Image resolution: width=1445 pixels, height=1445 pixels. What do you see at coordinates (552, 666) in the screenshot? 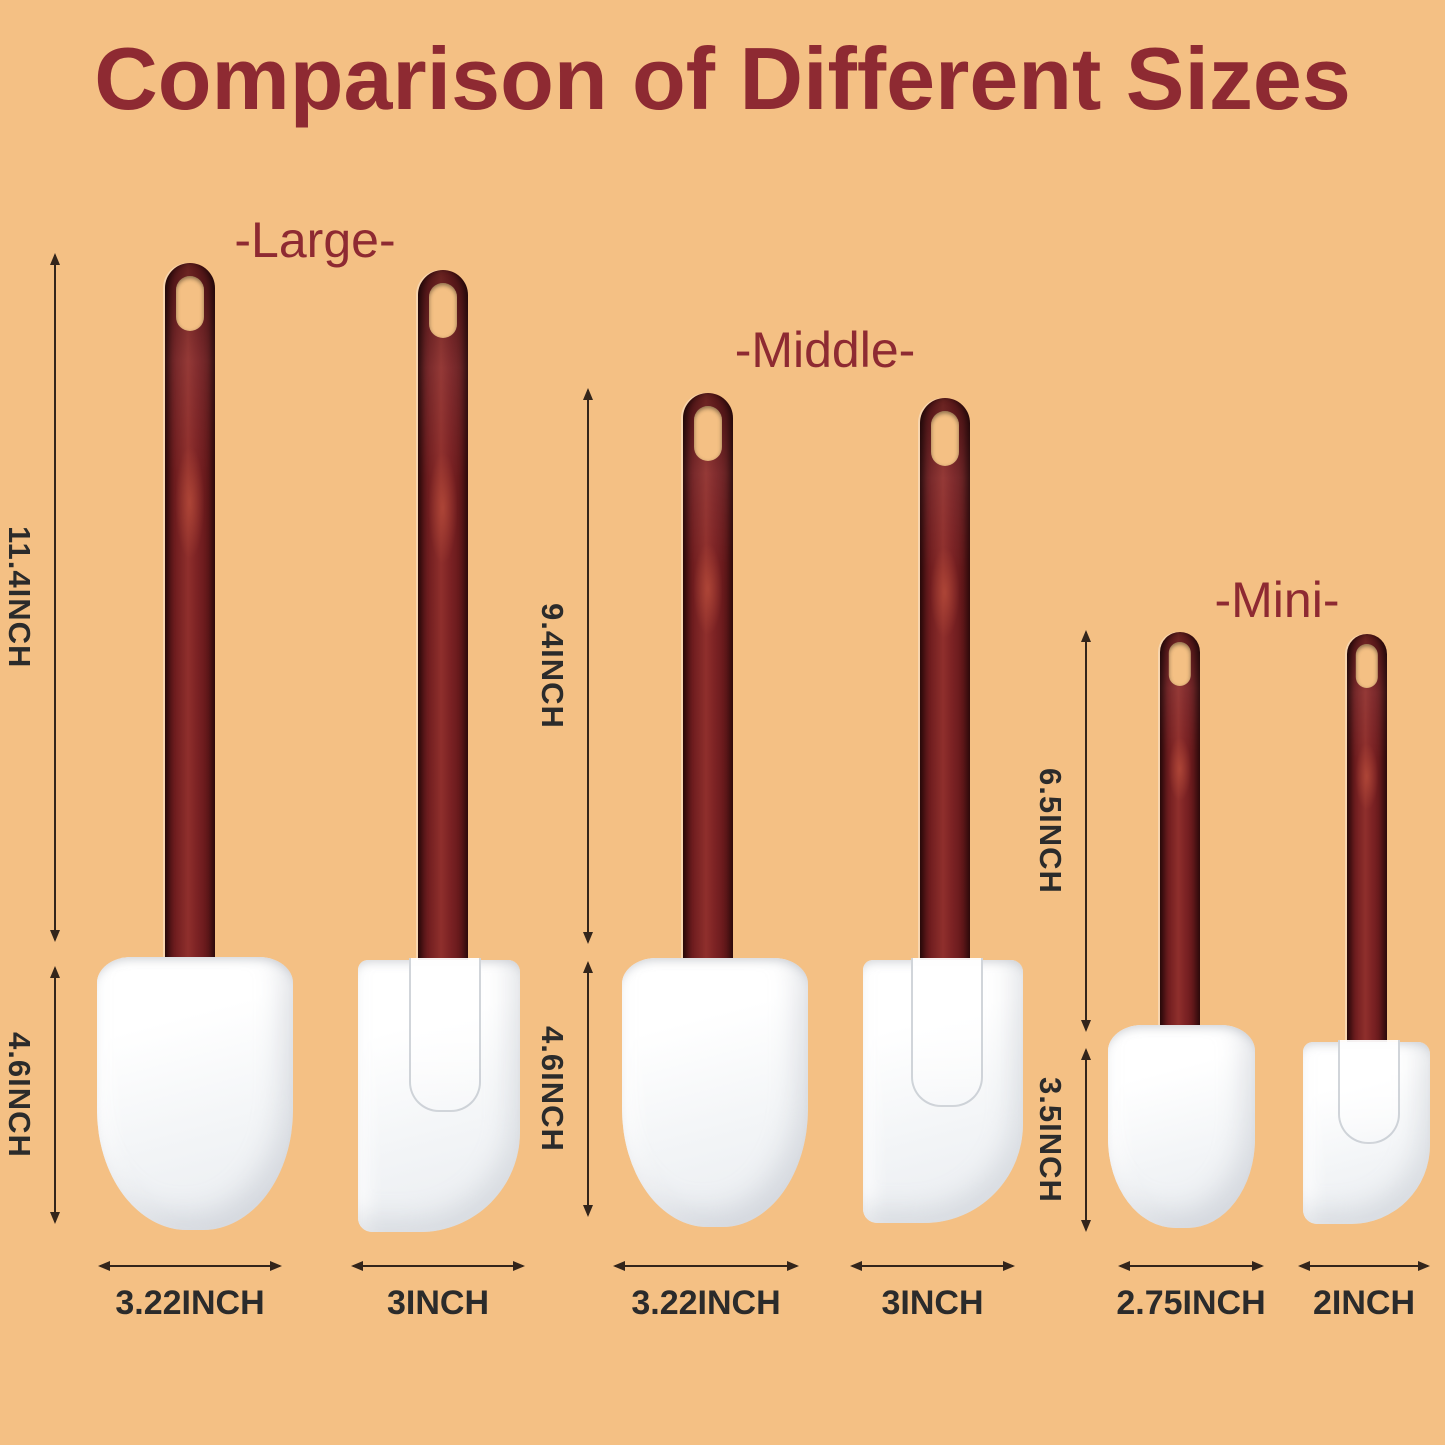
I see `dimension-label: 9.4INCH` at bounding box center [552, 666].